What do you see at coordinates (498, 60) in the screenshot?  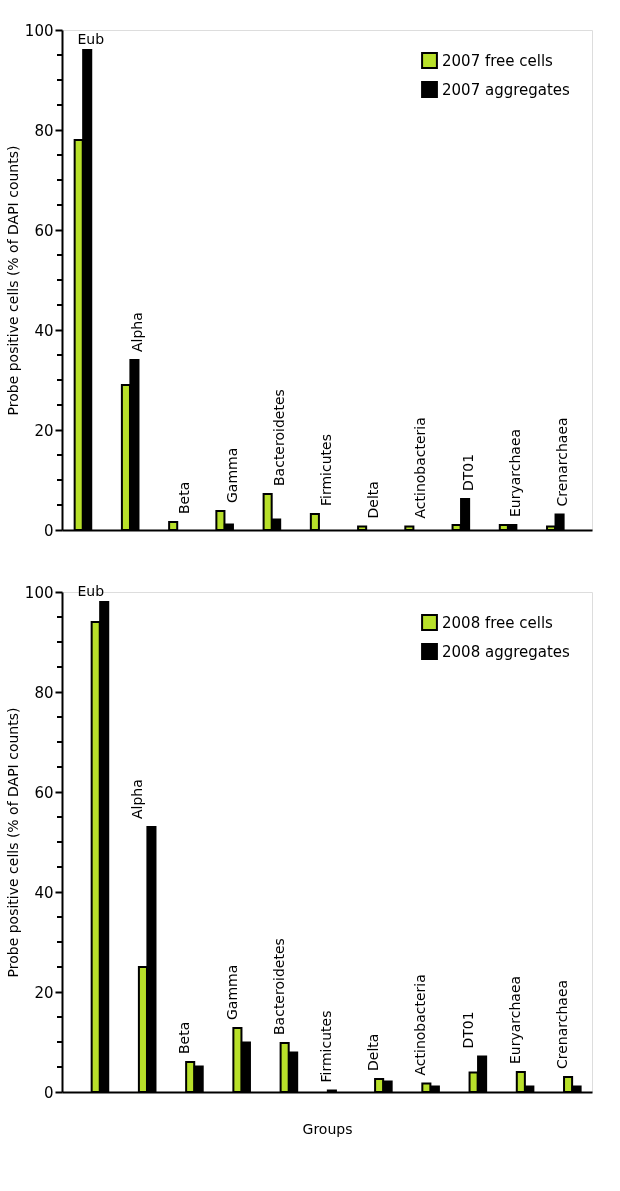 I see `legend-label: 2007 free cells` at bounding box center [498, 60].